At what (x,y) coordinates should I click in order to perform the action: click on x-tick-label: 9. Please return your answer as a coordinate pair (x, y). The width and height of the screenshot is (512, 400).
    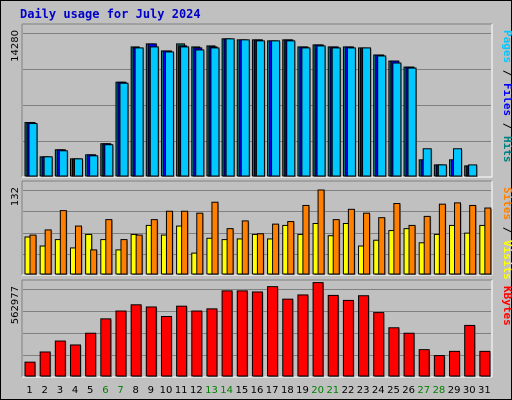
    Looking at the image, I should click on (151, 390).